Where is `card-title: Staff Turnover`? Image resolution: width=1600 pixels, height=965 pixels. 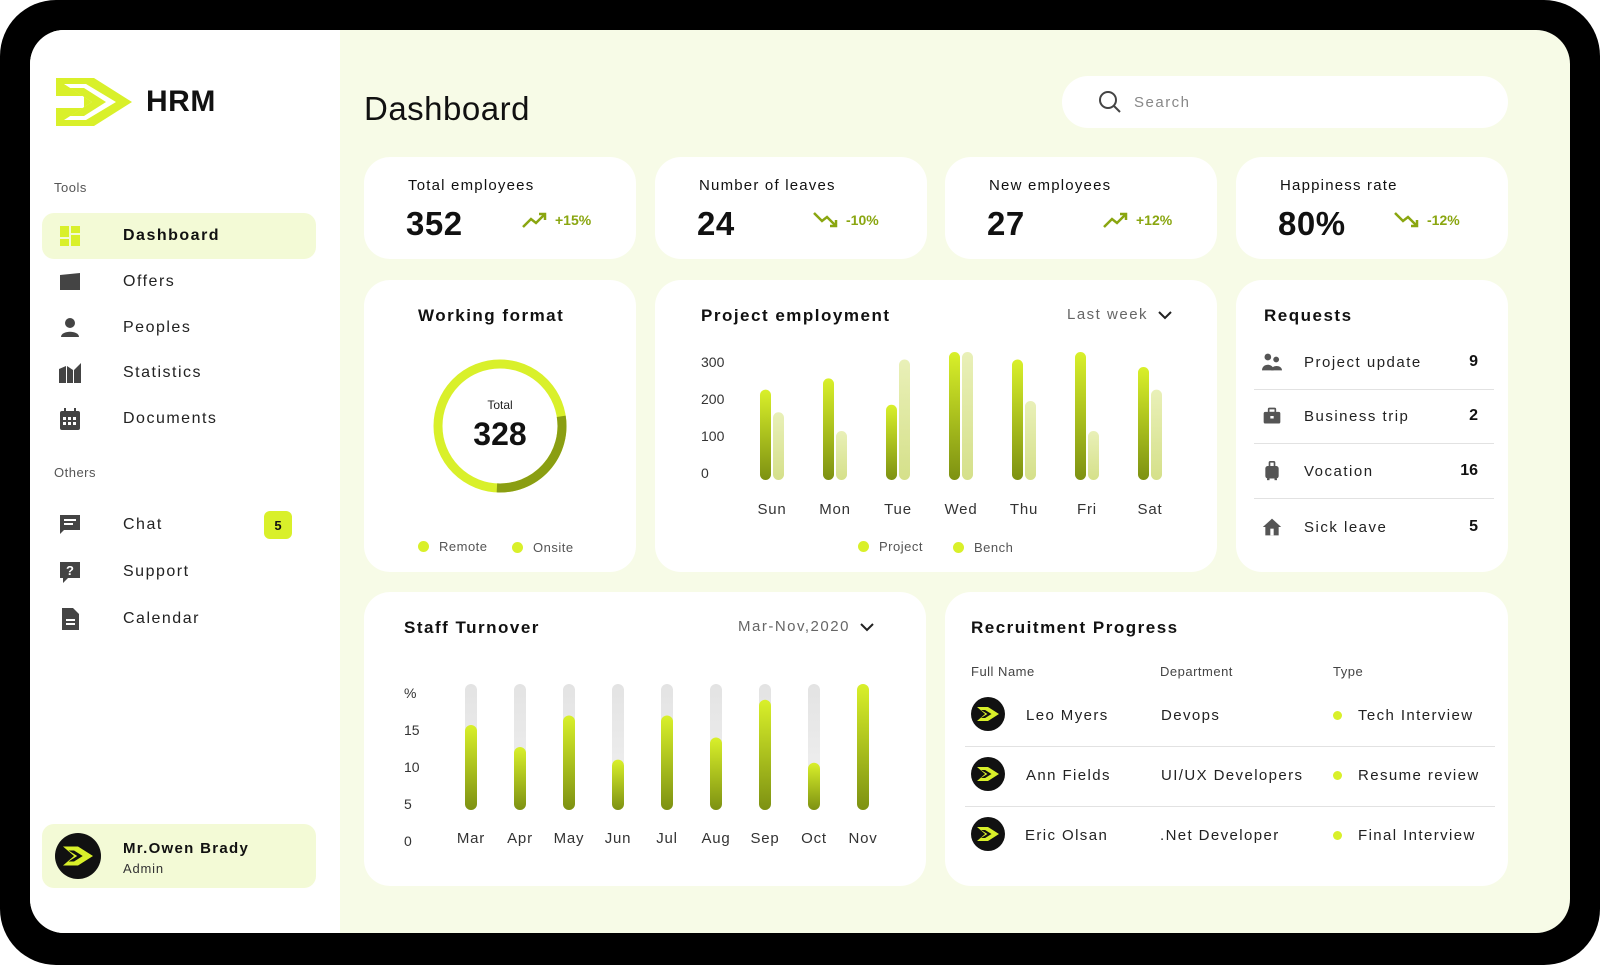 card-title: Staff Turnover is located at coordinates (472, 627).